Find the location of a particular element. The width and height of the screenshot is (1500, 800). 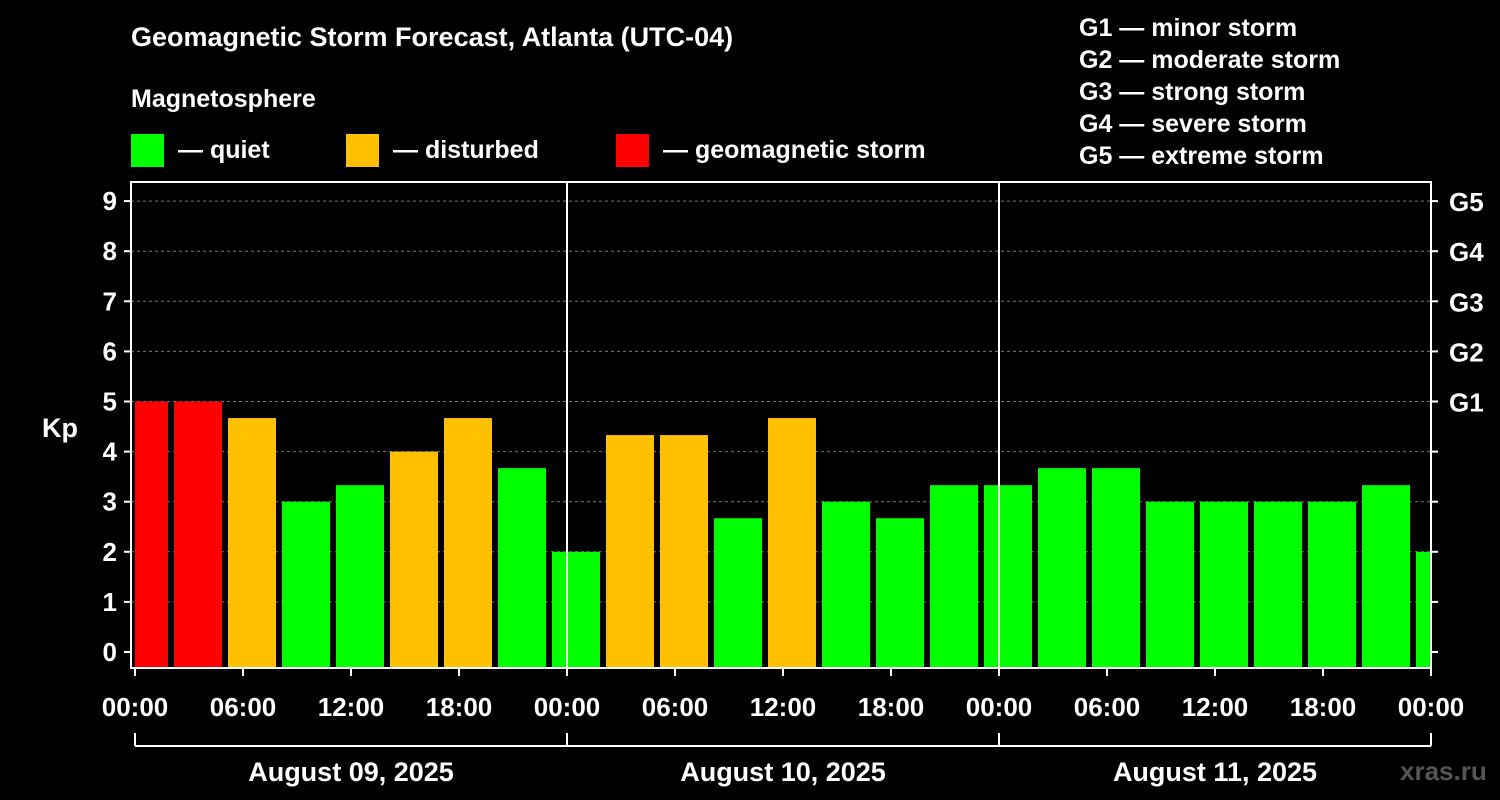

g-level-g4: G4 — severe storm is located at coordinates (1193, 124).